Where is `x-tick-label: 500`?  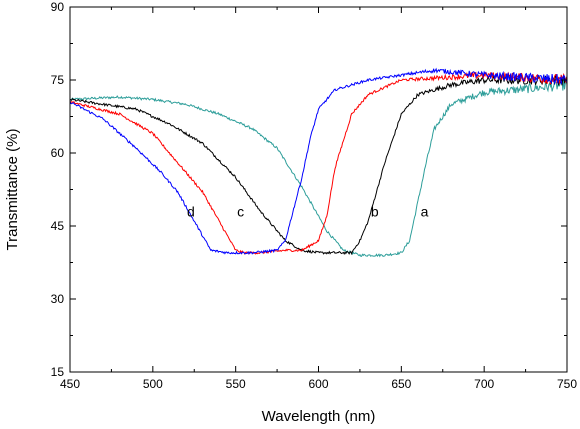 x-tick-label: 500 is located at coordinates (153, 384).